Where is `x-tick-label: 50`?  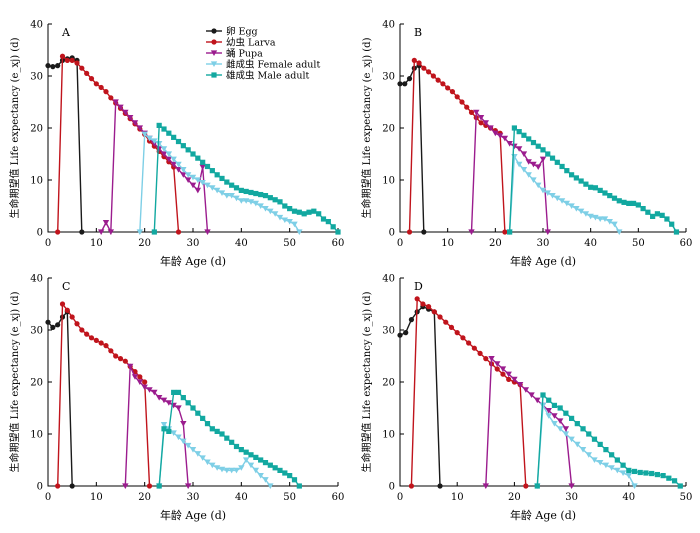
x-tick-label: 50 is located at coordinates (289, 243).